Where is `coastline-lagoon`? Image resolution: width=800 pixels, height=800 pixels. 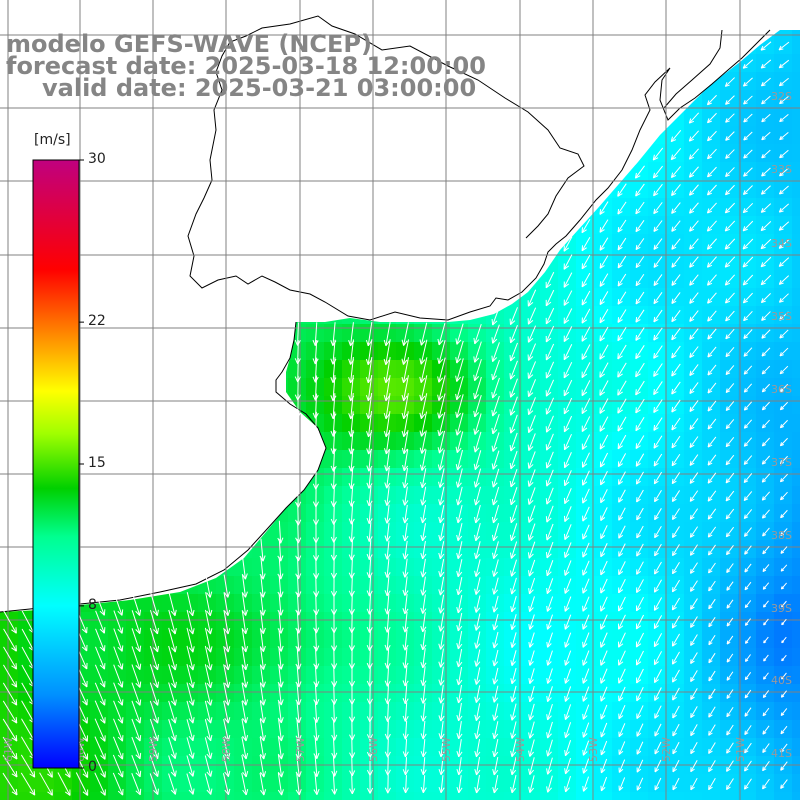 coastline-lagoon is located at coordinates (693, 69).